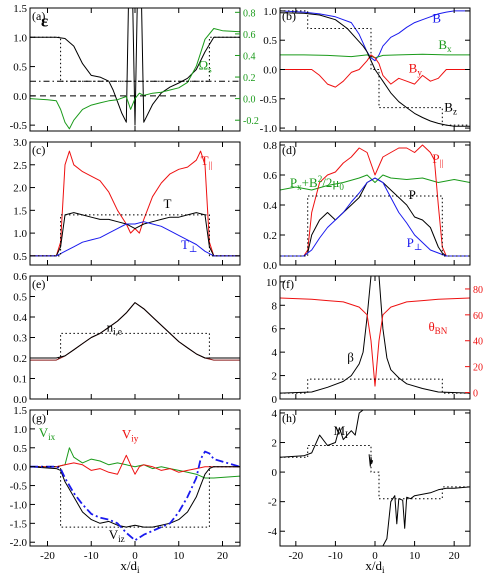  I want to click on y2-tick-label: 0.8, so click(249, 13).